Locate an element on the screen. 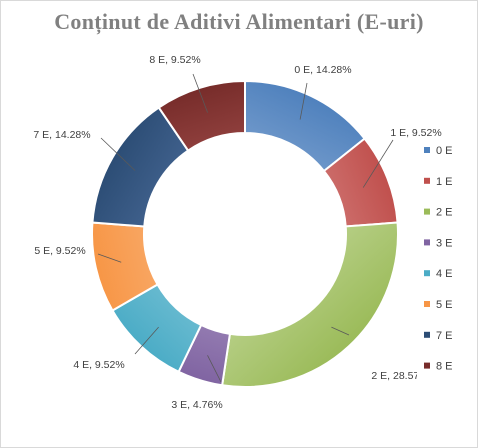 The width and height of the screenshot is (478, 448). legend-swatch-3-e is located at coordinates (427, 242).